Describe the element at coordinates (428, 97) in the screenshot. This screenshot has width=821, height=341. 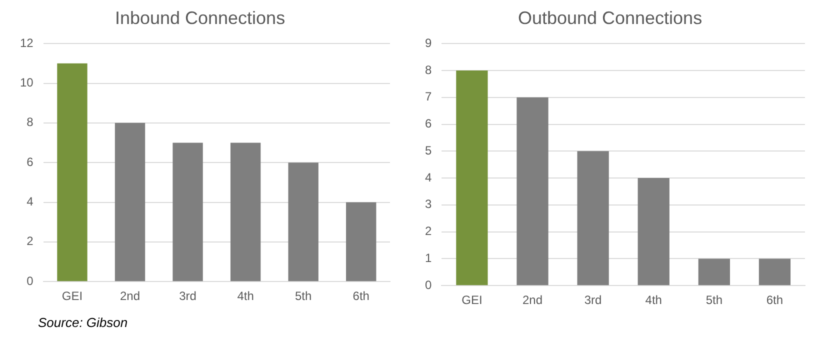
I see `y-tick-label: 7` at that location.